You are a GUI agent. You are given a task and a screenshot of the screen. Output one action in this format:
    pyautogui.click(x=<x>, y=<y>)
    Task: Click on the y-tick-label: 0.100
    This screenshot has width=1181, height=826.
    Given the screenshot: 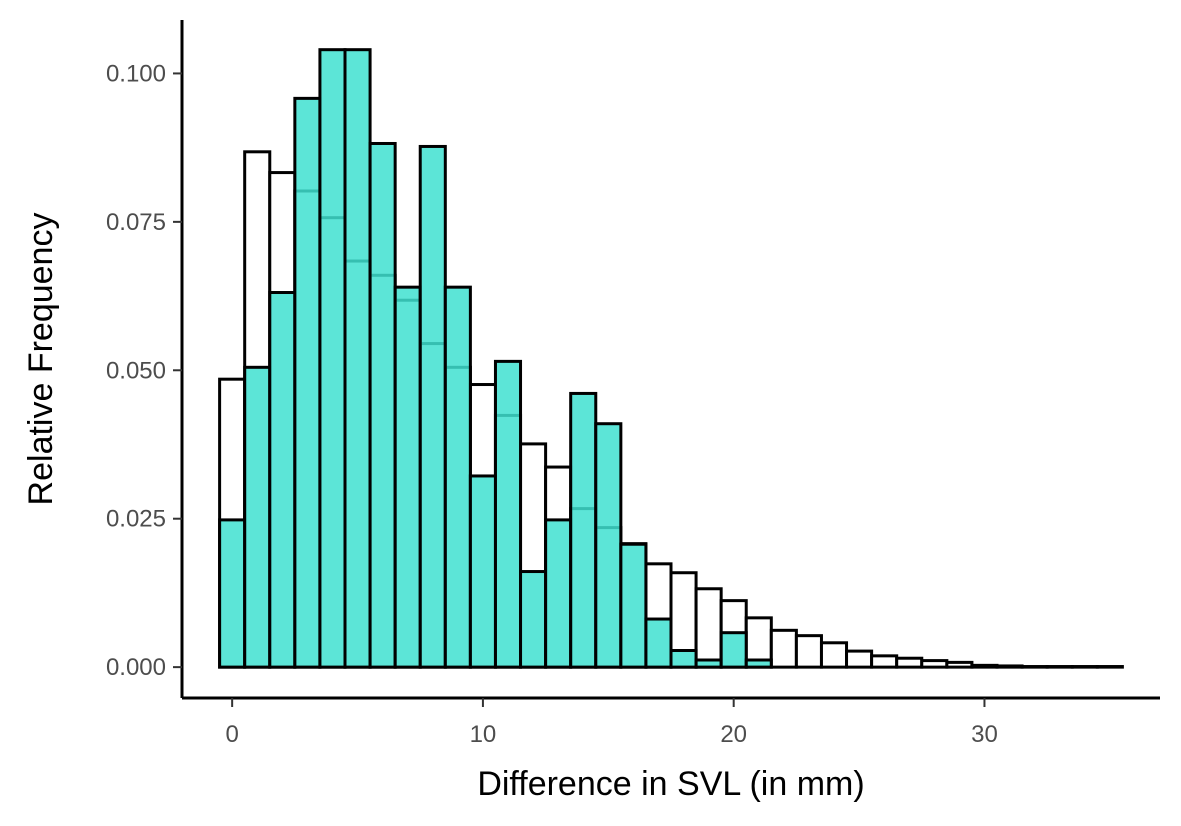 What is the action you would take?
    pyautogui.click(x=136, y=73)
    